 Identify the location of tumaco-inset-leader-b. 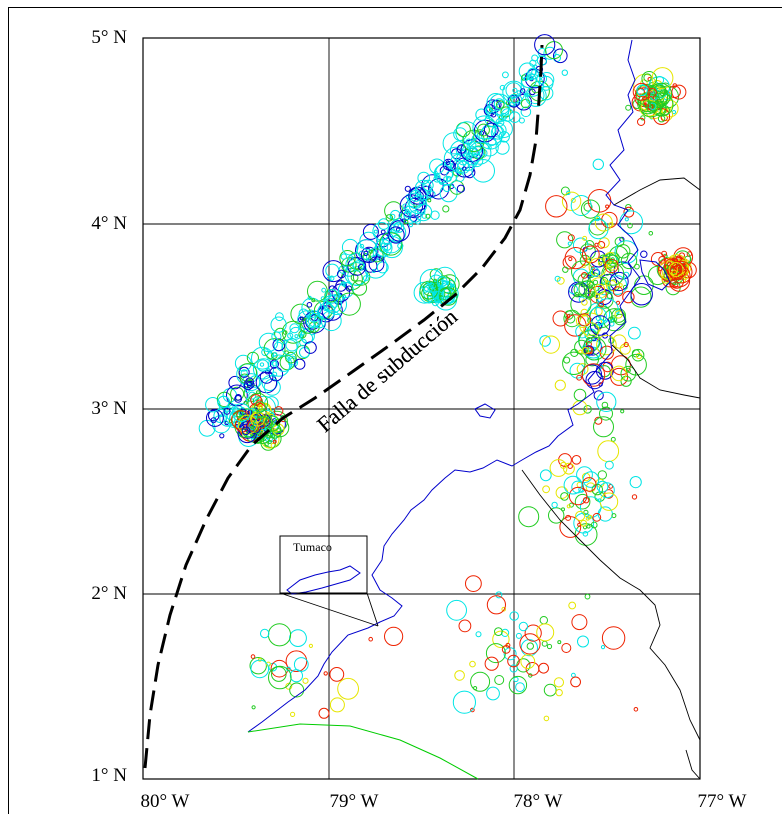
(372, 609).